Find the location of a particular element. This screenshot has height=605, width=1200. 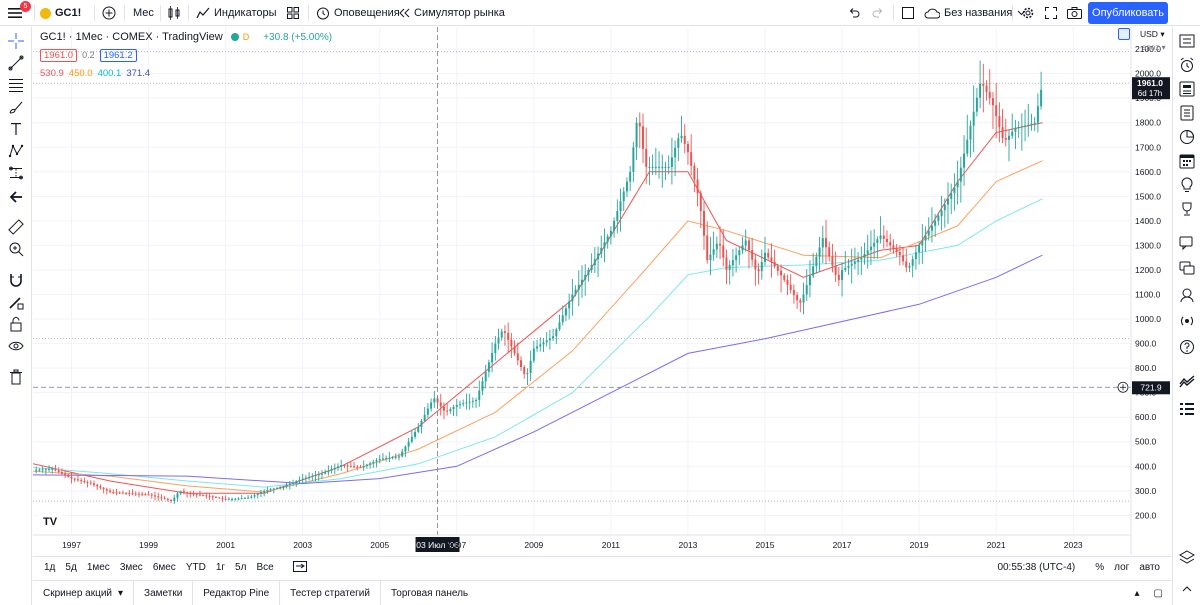

candle-style-icon is located at coordinates (174, 13).